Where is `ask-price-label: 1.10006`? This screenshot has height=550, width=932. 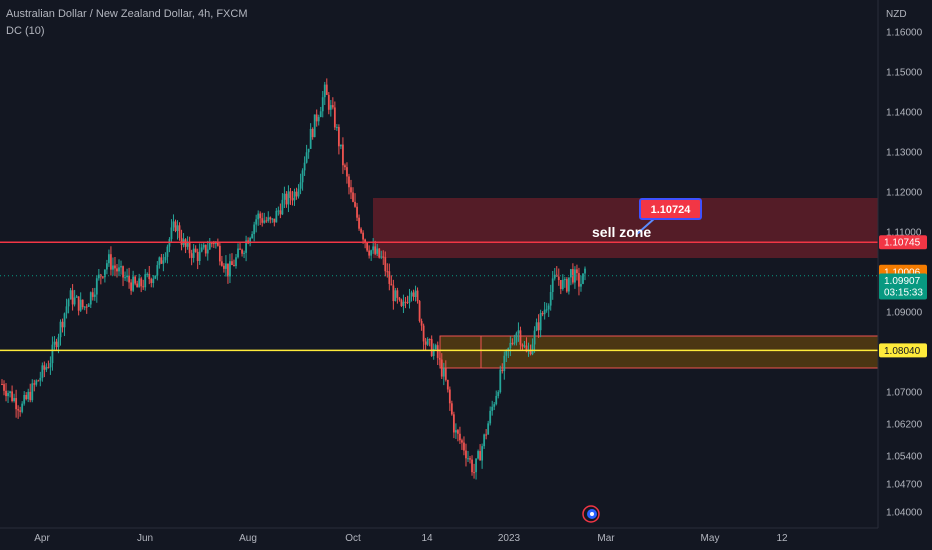 ask-price-label: 1.10006 is located at coordinates (902, 272).